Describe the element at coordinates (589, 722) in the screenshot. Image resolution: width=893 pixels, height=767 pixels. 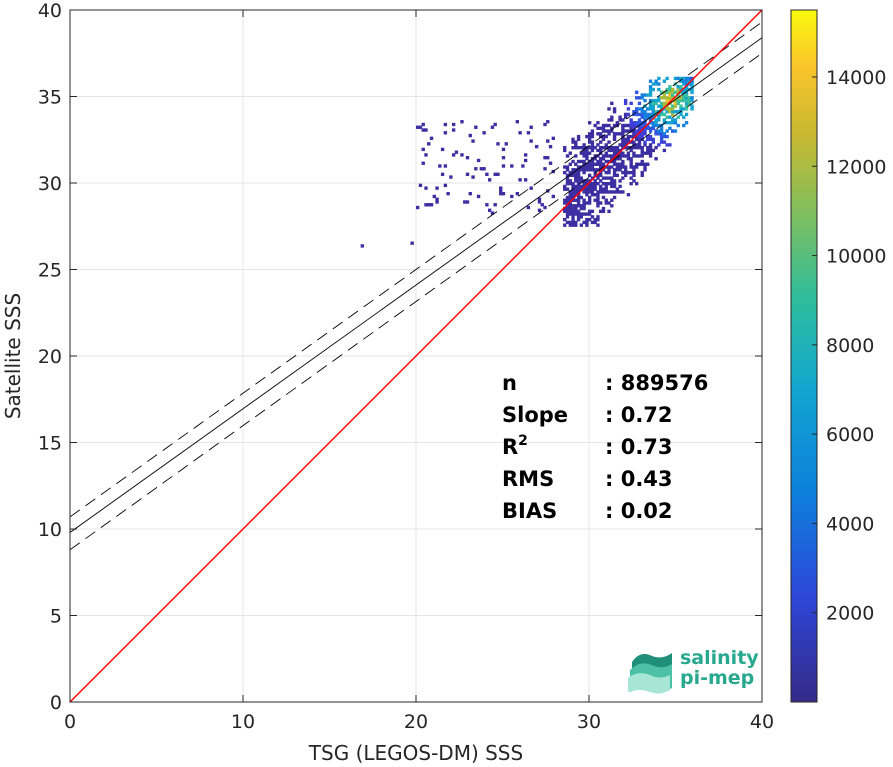
I see `x-tick-label: 30` at that location.